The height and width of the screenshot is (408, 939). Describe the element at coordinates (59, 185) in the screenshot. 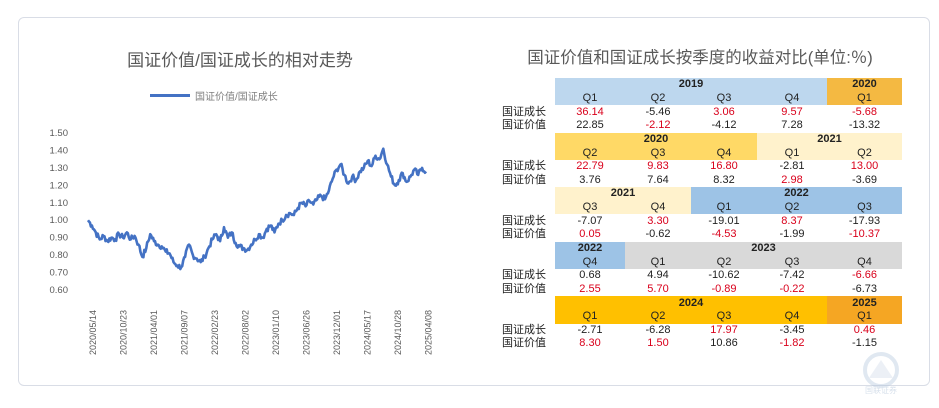

I see `y-tick-label: 1.20` at that location.